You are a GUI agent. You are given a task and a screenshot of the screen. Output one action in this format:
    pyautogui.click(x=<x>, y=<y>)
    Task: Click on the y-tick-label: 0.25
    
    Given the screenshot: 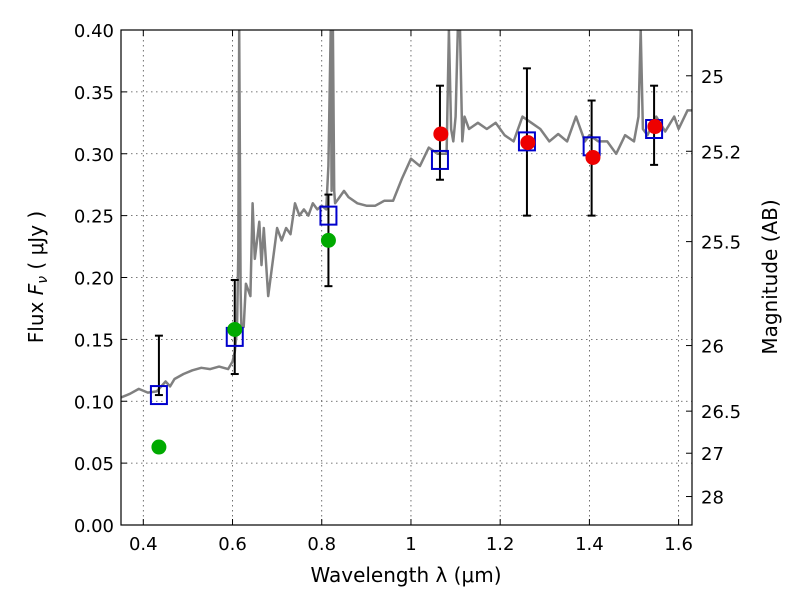 What is the action you would take?
    pyautogui.click(x=94, y=217)
    